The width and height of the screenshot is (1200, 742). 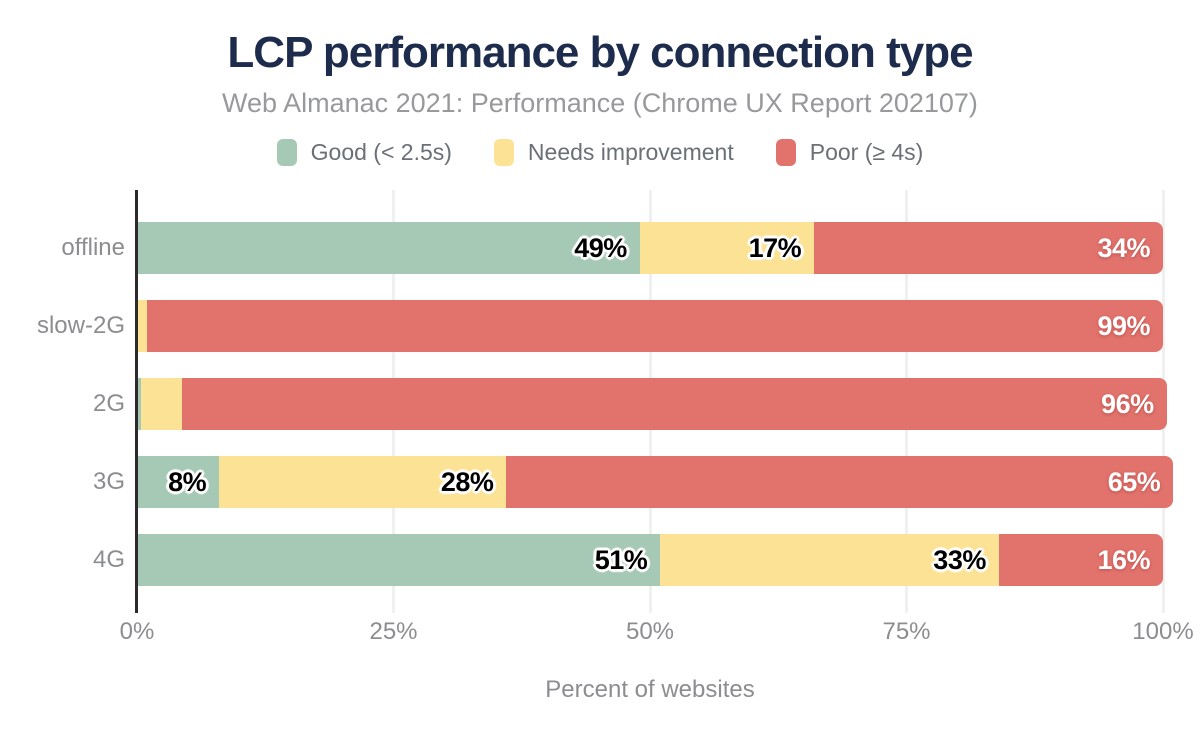 I want to click on x-tick-label: 0%, so click(x=137, y=631).